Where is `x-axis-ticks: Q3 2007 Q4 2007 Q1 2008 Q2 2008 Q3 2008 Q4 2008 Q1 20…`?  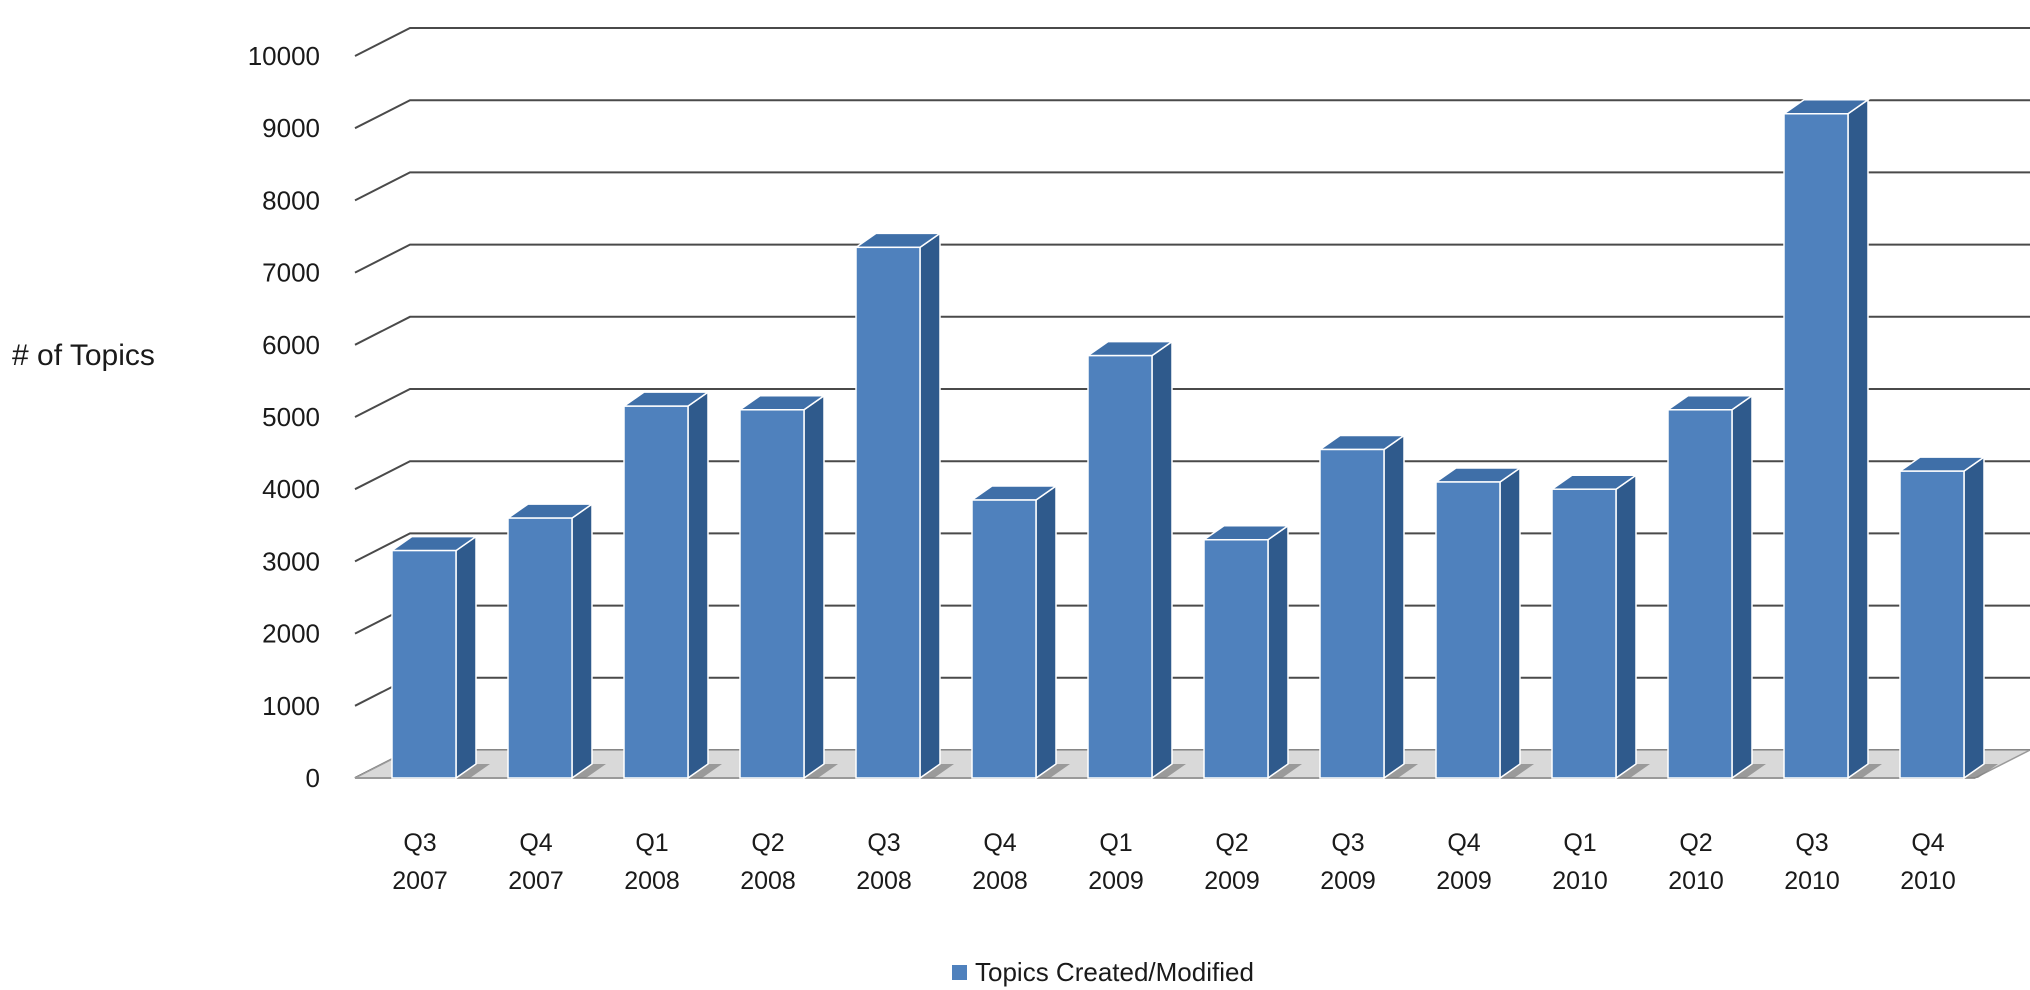
x-axis-ticks: Q3 2007 Q4 2007 Q1 2008 Q2 2008 Q3 2008 Q4 2008 Q1 20… is located at coordinates (1174, 862).